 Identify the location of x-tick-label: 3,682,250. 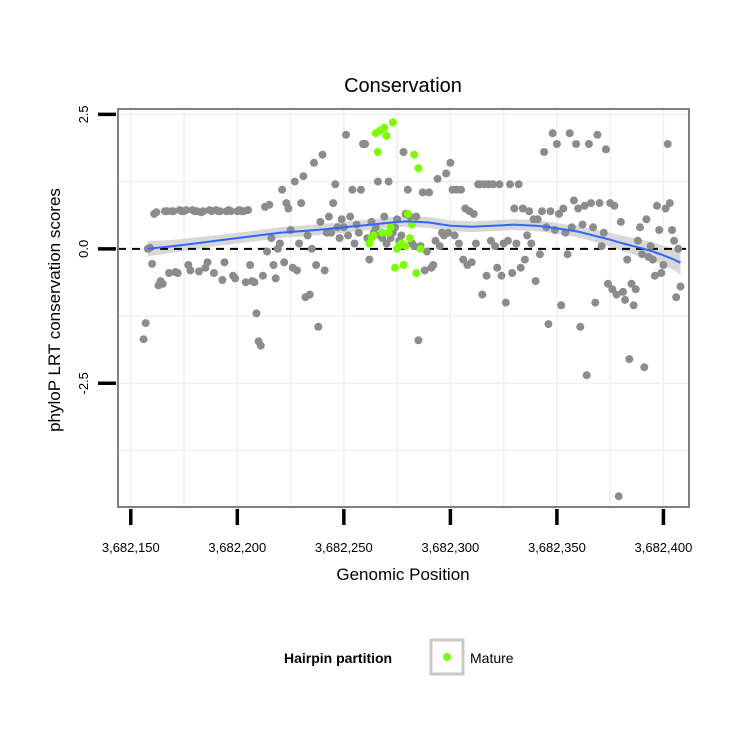
(344, 547).